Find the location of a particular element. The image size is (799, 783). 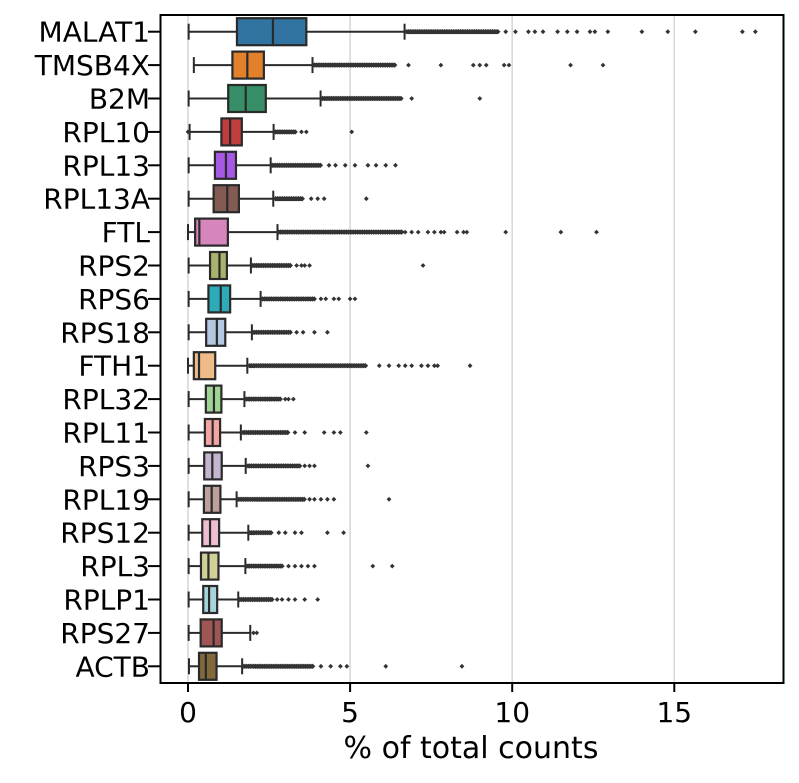

outliers-RPLP1 is located at coordinates (279, 599).